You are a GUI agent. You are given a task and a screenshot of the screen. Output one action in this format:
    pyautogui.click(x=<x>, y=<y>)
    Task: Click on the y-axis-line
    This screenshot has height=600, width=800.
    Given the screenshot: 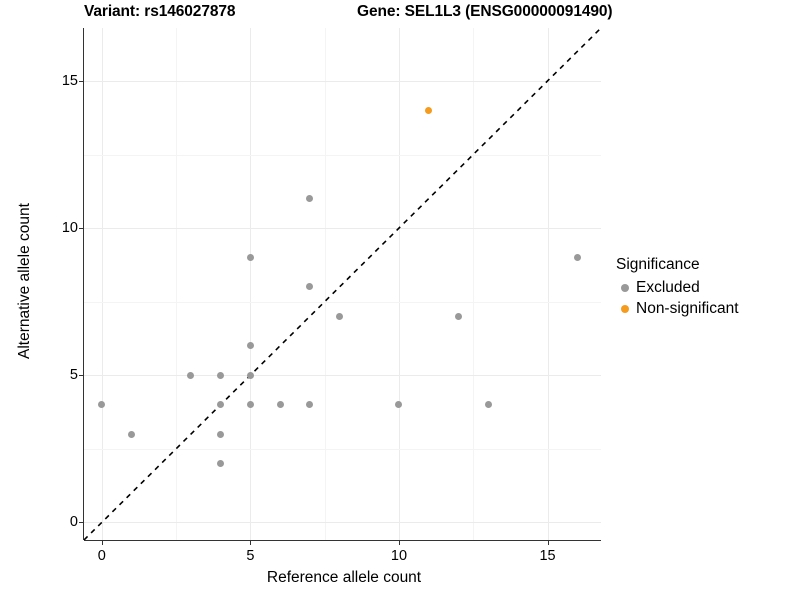 What is the action you would take?
    pyautogui.click(x=83, y=284)
    